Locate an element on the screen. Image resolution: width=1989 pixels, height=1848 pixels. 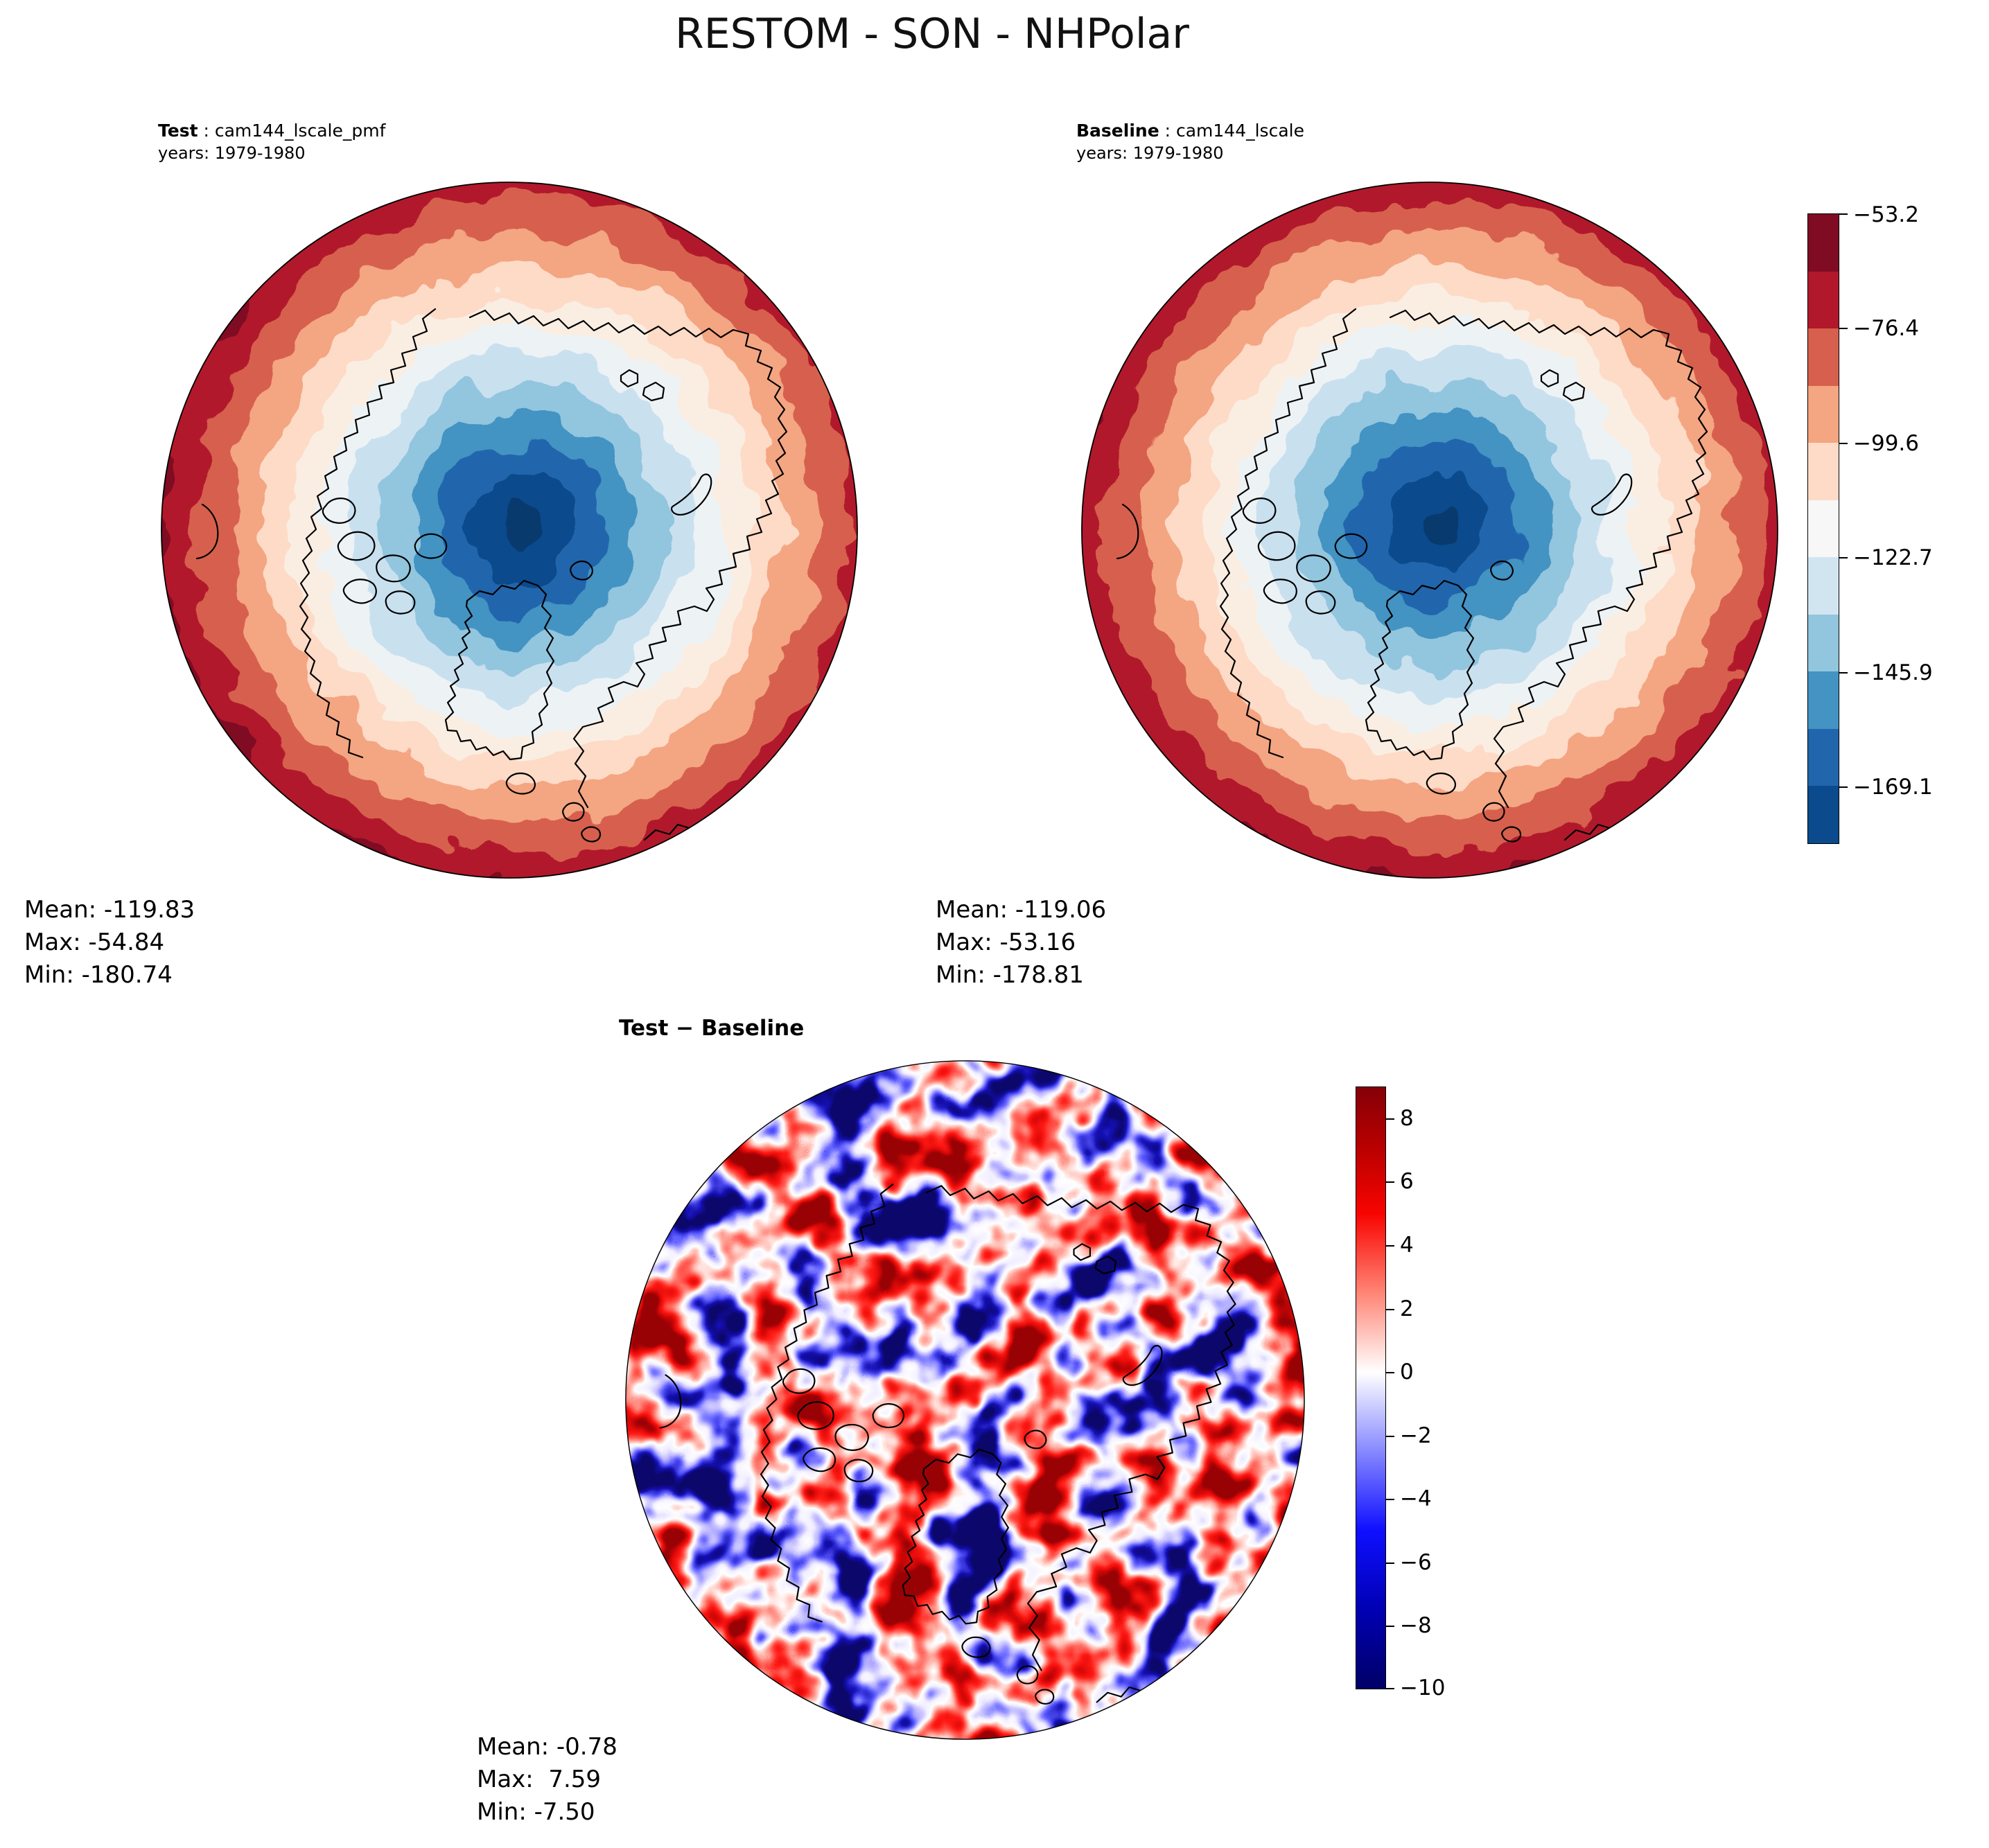
test-label-name: Test is located at coordinates (178, 131).